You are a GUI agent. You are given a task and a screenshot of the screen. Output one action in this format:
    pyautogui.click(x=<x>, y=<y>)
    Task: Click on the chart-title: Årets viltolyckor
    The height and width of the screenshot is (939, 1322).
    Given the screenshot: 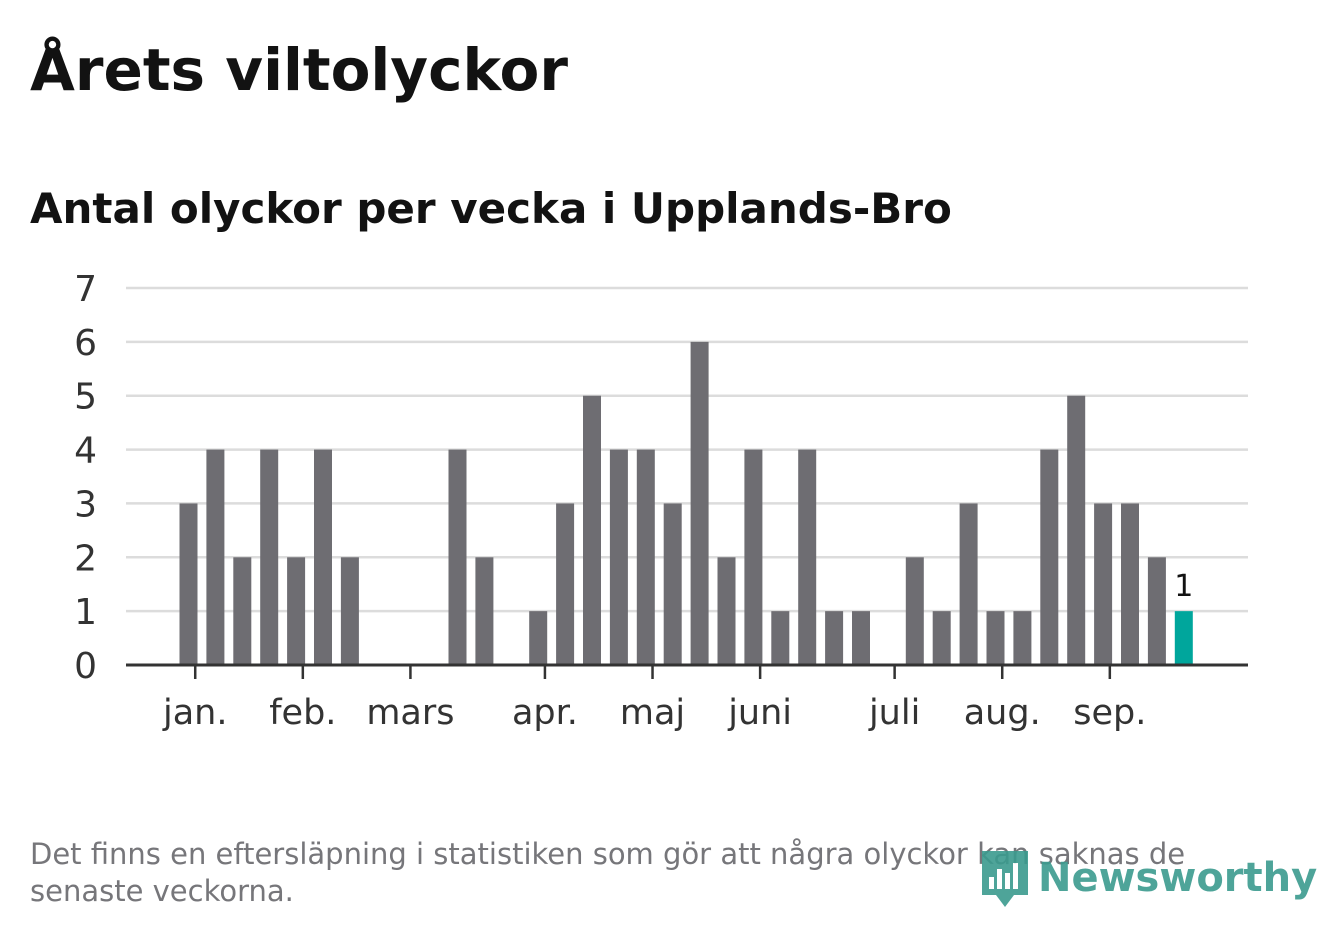 What is the action you would take?
    pyautogui.click(x=299, y=70)
    